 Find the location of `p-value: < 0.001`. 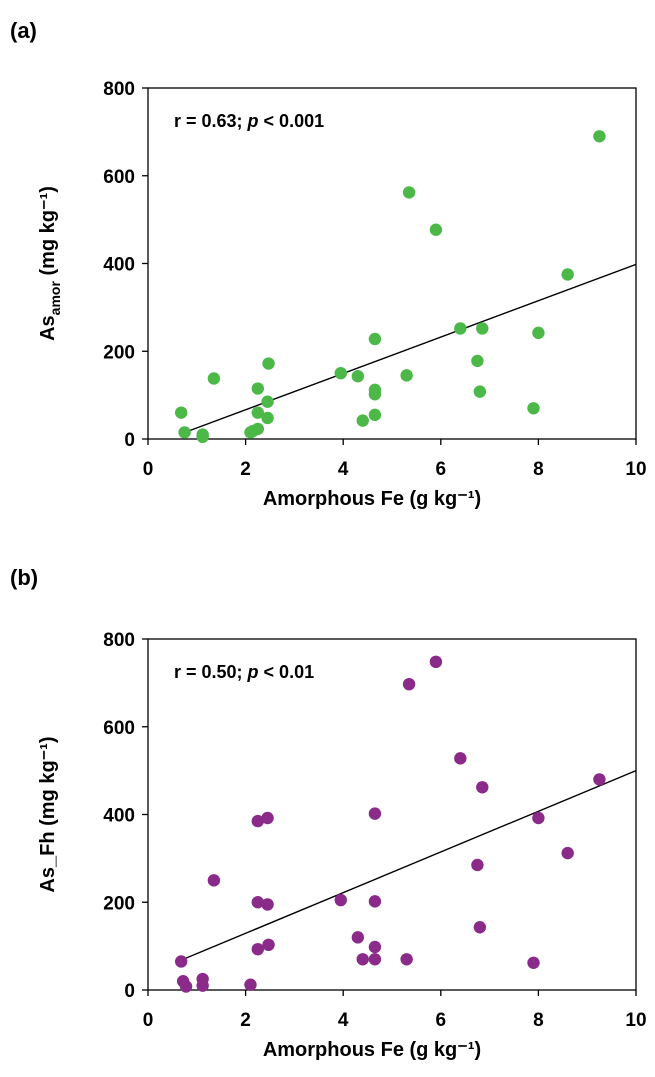

p-value: < 0.001 is located at coordinates (292, 121).